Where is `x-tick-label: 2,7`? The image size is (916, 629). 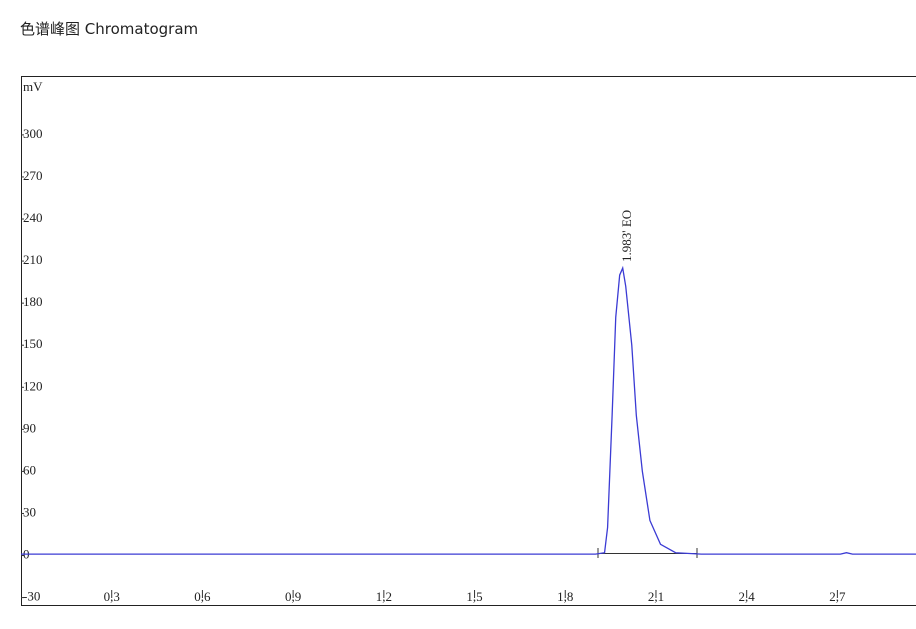 x-tick-label: 2,7 is located at coordinates (837, 596).